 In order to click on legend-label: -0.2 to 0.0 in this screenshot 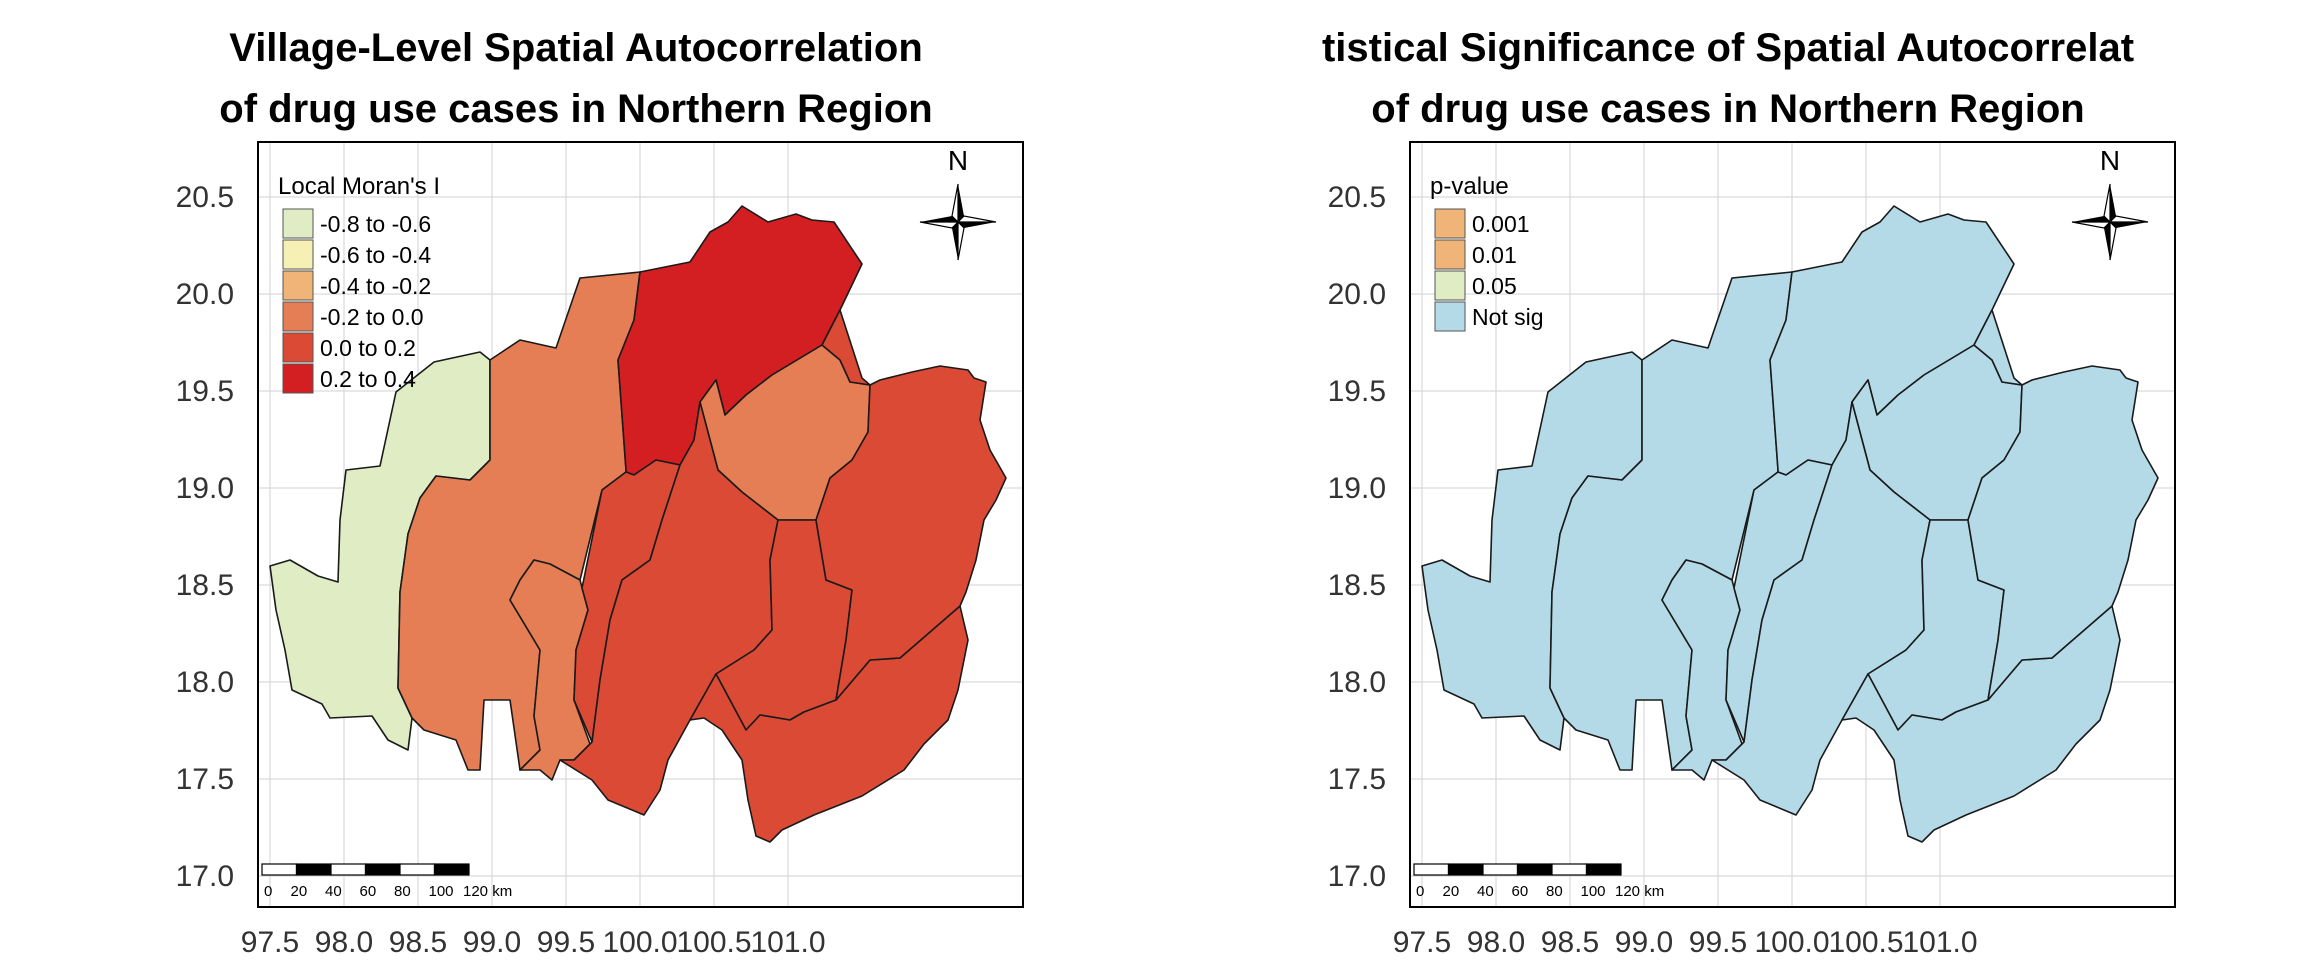, I will do `click(372, 317)`.